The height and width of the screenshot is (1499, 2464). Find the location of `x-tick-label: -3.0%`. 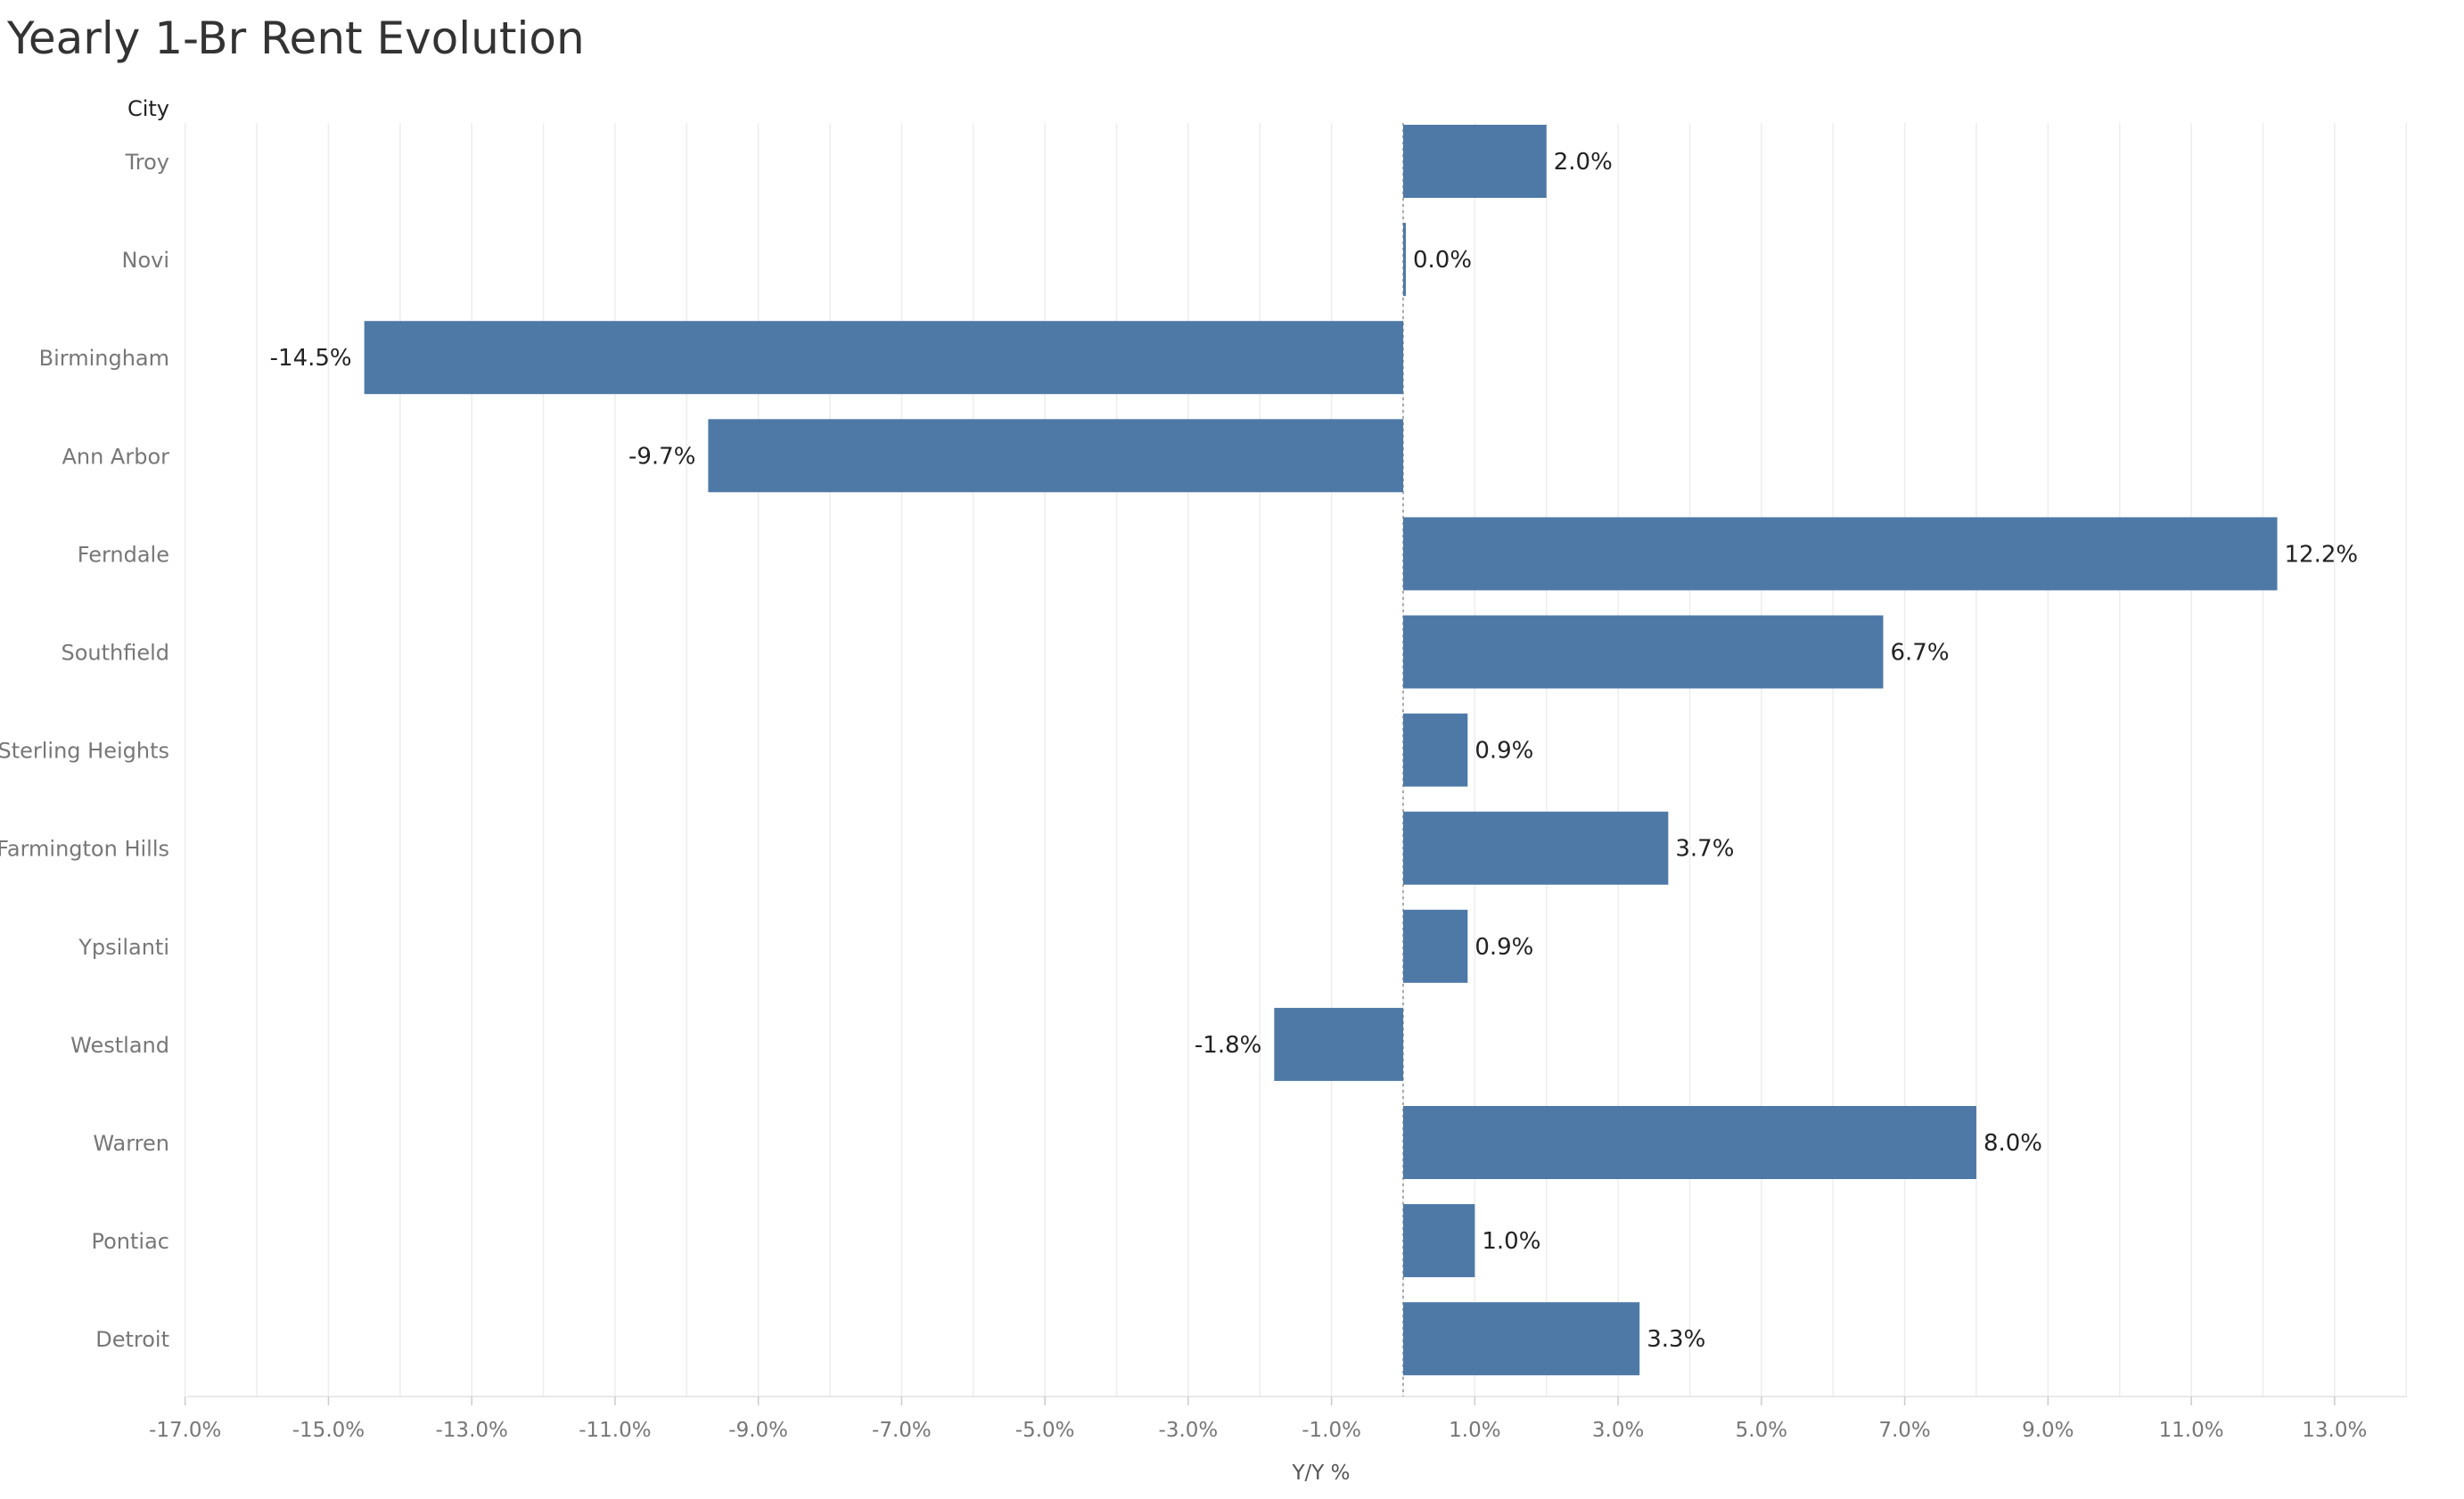

x-tick-label: -3.0% is located at coordinates (1189, 1430).